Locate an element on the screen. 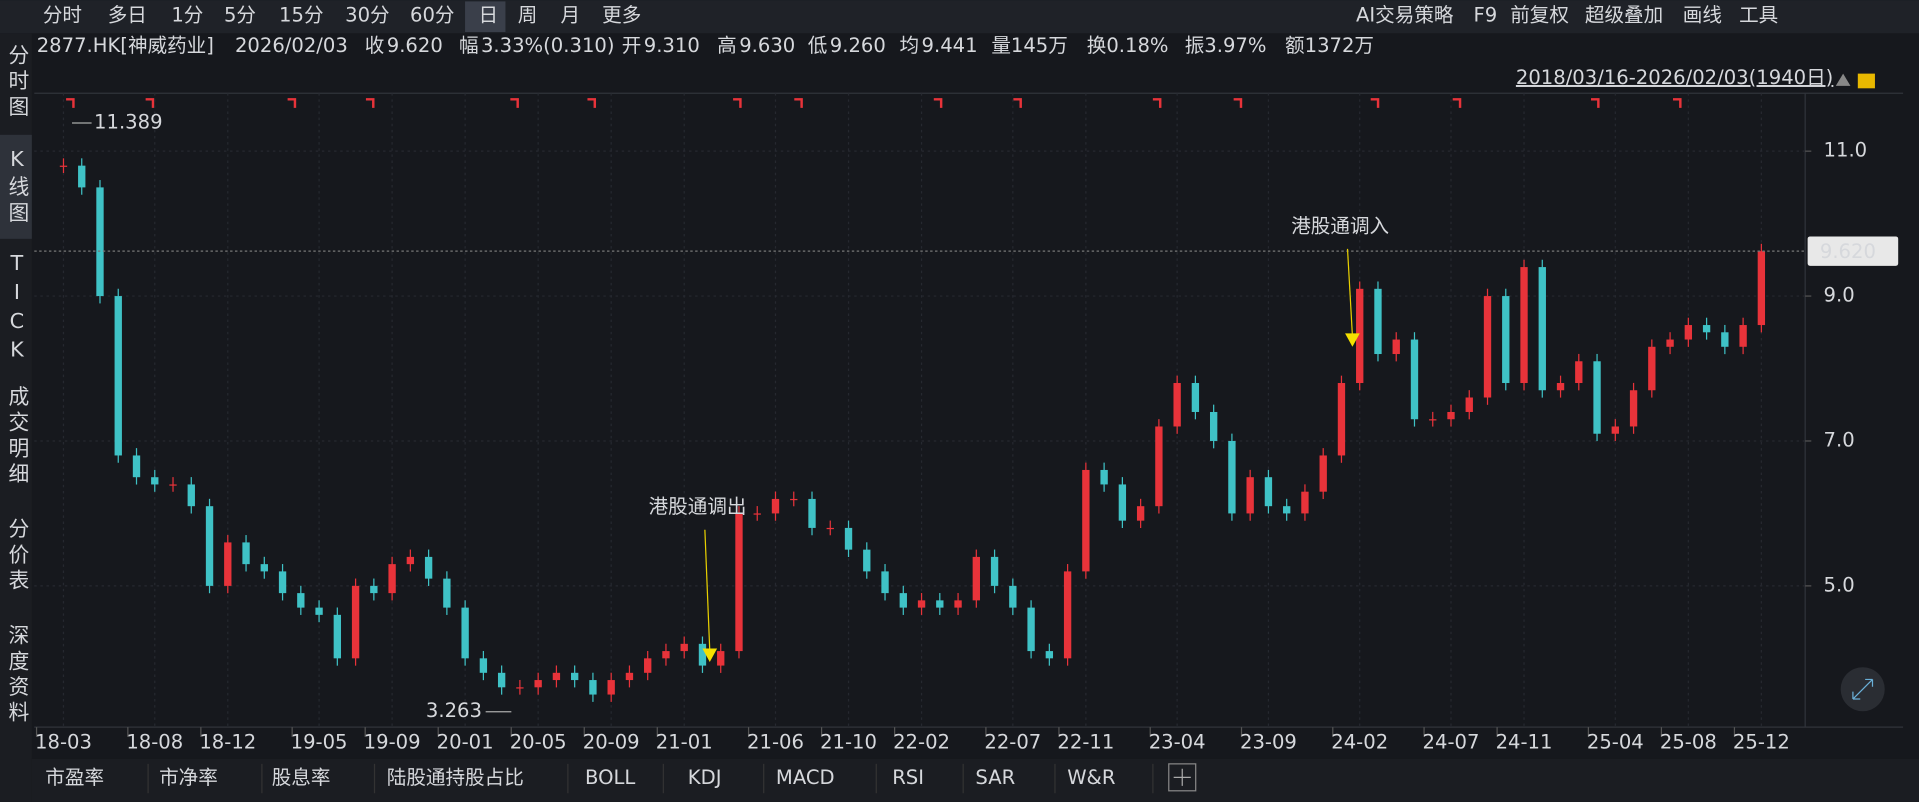  indicator-tab: W&R is located at coordinates (1091, 777).